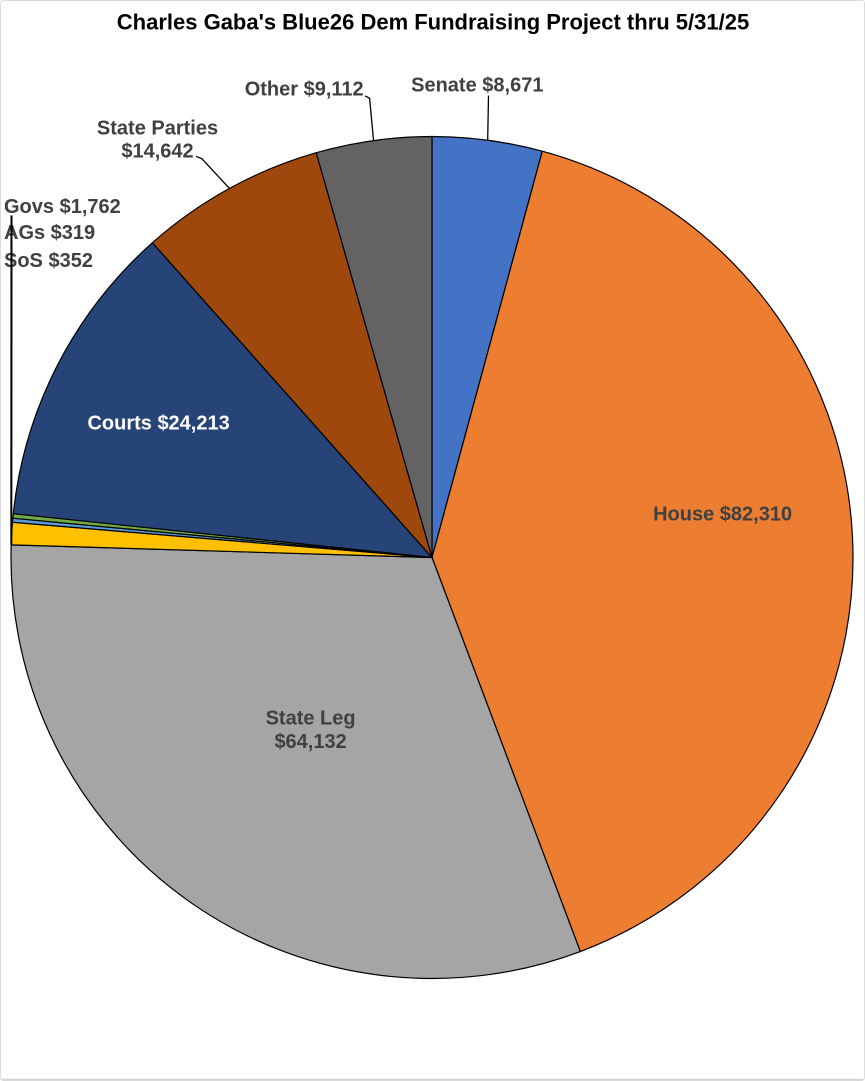 The height and width of the screenshot is (1081, 865). Describe the element at coordinates (310, 742) in the screenshot. I see `svg-text: $64,132` at that location.